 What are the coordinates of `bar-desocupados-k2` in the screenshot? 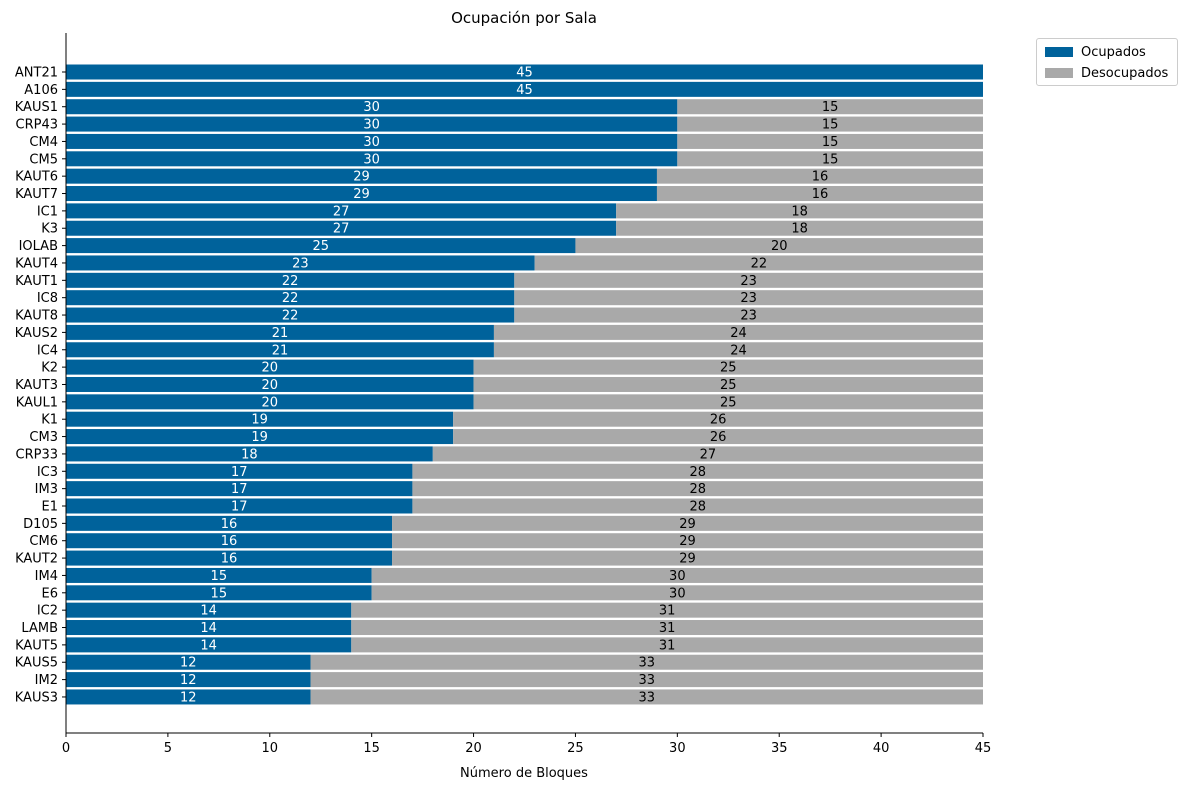 It's located at (728, 367).